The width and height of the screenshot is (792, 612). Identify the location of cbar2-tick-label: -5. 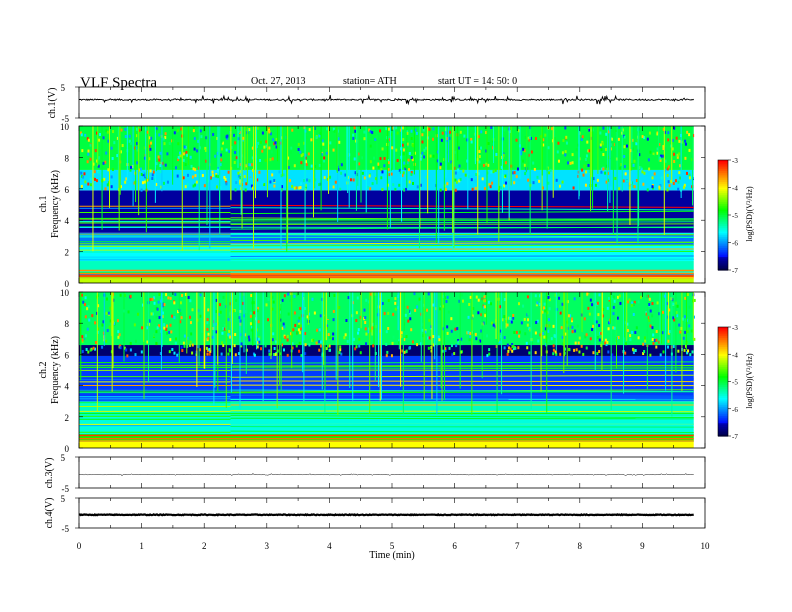
(735, 383).